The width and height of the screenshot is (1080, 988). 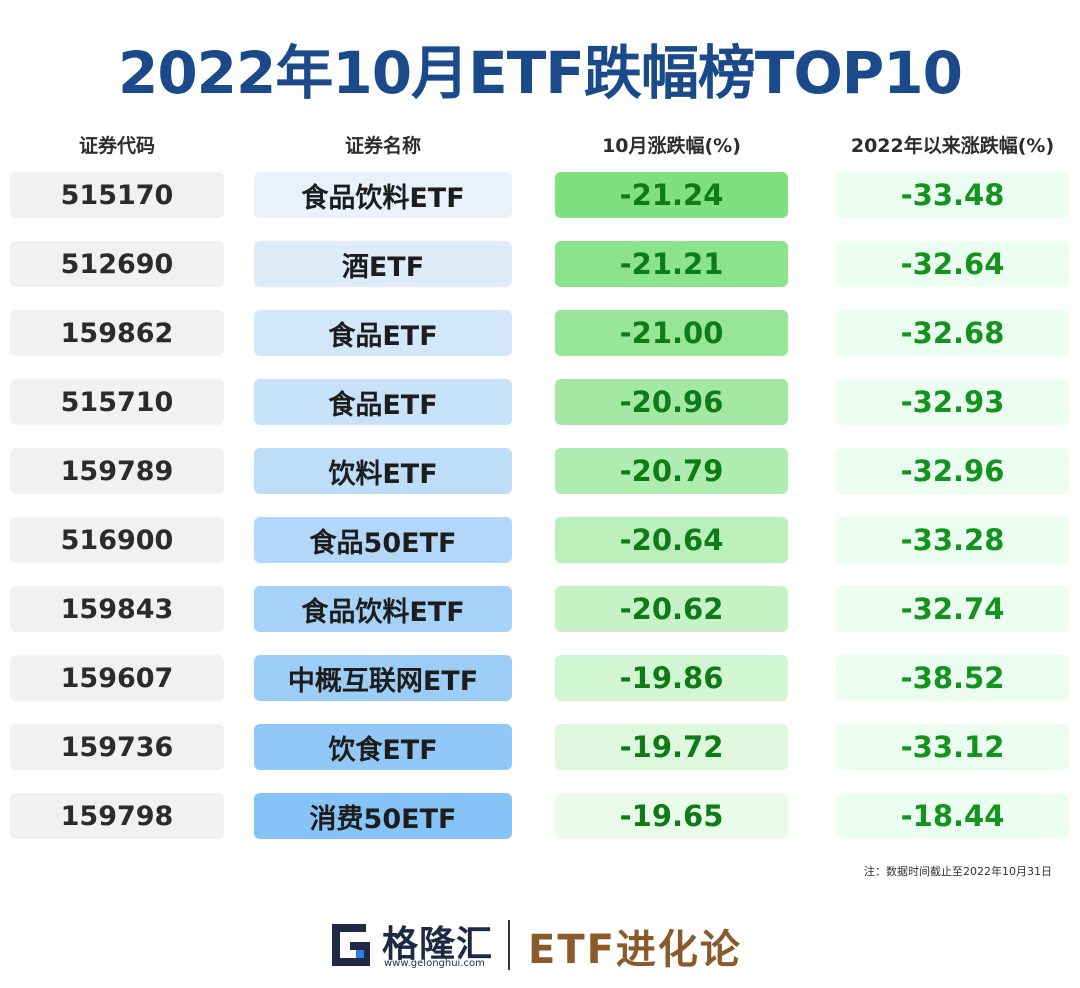 What do you see at coordinates (952, 540) in the screenshot?
I see `ytd-change: -33.28` at bounding box center [952, 540].